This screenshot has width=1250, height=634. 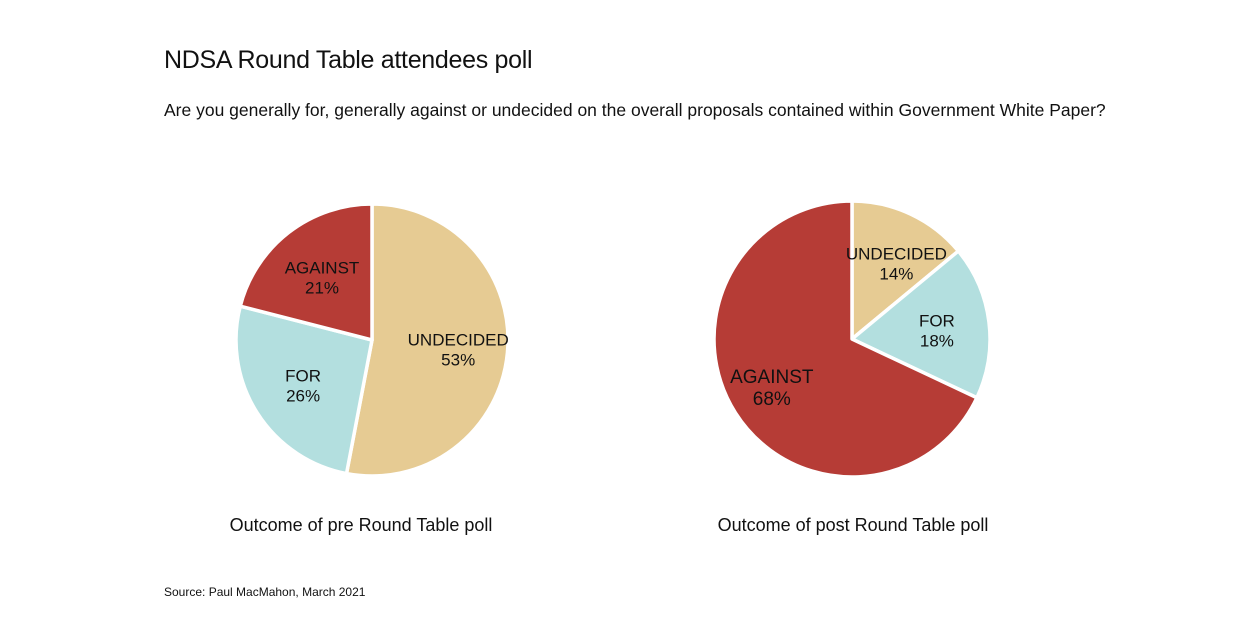 I want to click on pie-2-caption: Outcome of post Round Table poll, so click(x=853, y=525).